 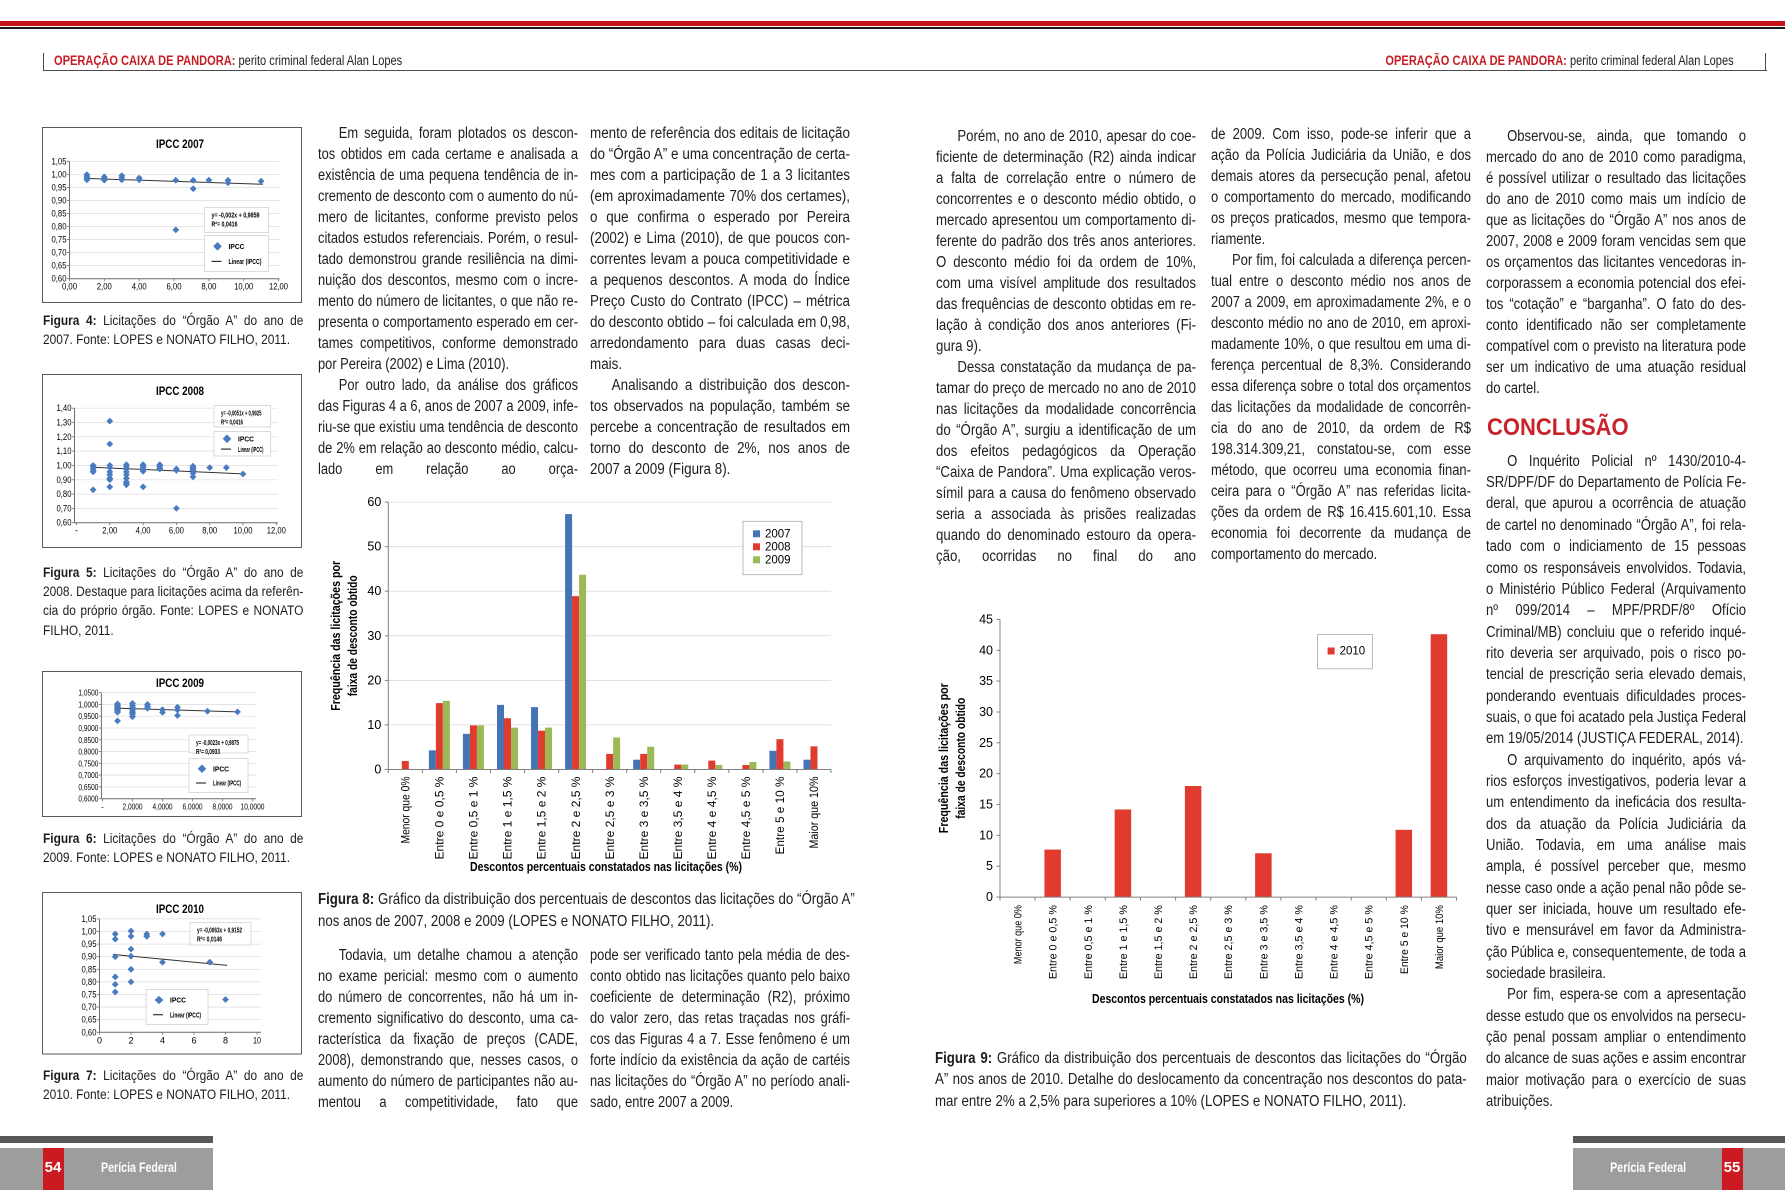 What do you see at coordinates (610, 817) in the screenshot?
I see `svg-text: Entre 2,5 e 3 %` at bounding box center [610, 817].